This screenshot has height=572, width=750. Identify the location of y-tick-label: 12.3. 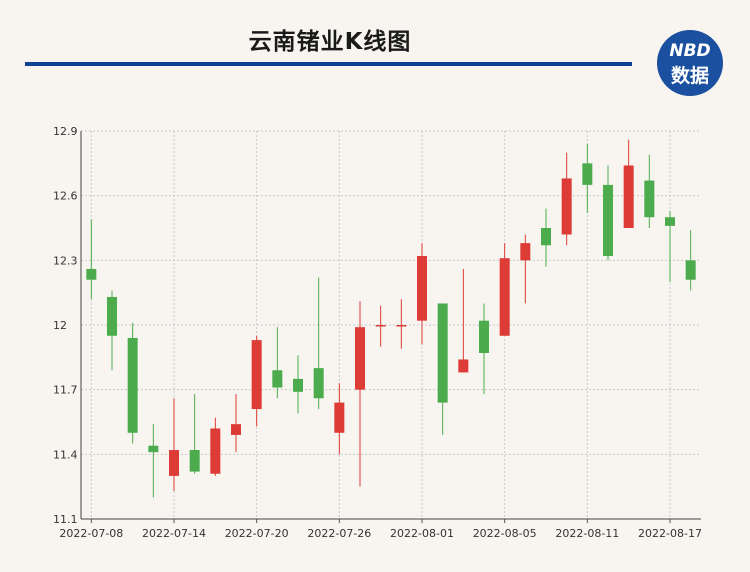
(65, 260).